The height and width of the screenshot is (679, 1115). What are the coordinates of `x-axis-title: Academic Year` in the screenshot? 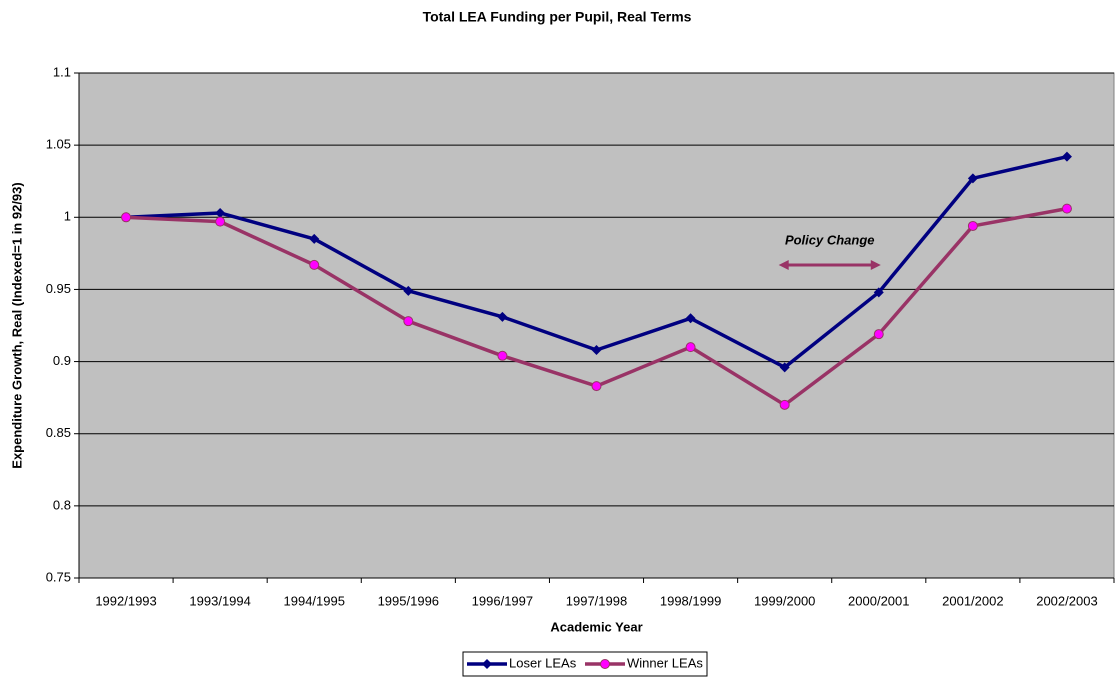 It's located at (596, 626).